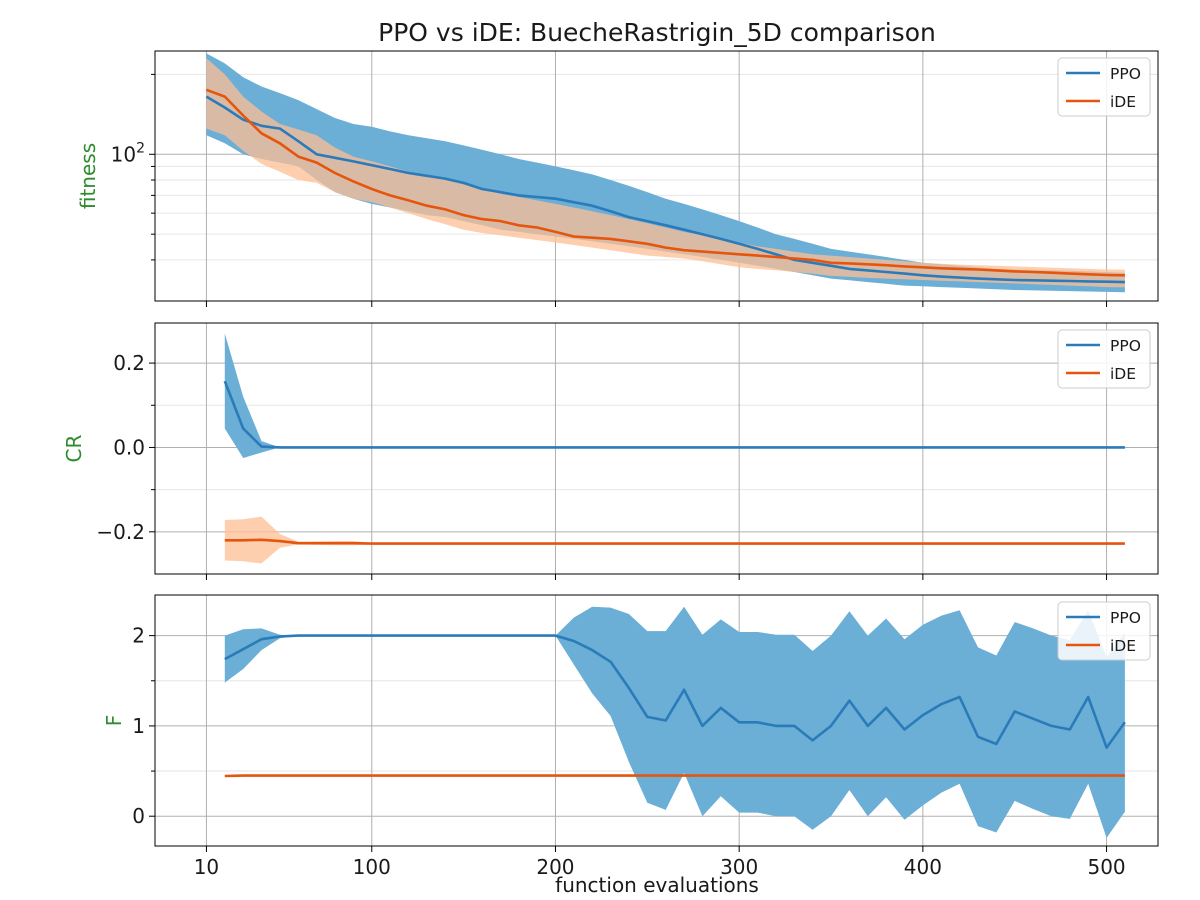  I want to click on x-tick-label: 100, so click(372, 867).